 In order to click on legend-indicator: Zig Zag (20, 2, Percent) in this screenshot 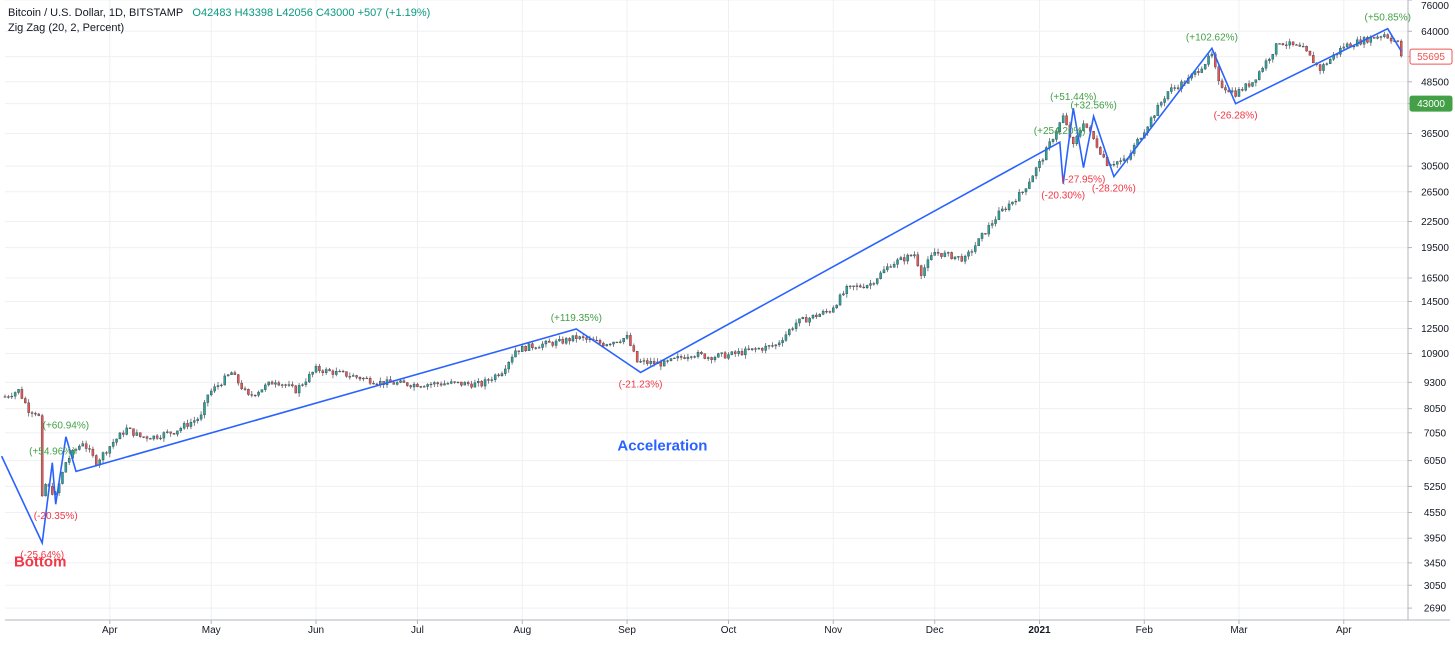, I will do `click(66, 28)`.